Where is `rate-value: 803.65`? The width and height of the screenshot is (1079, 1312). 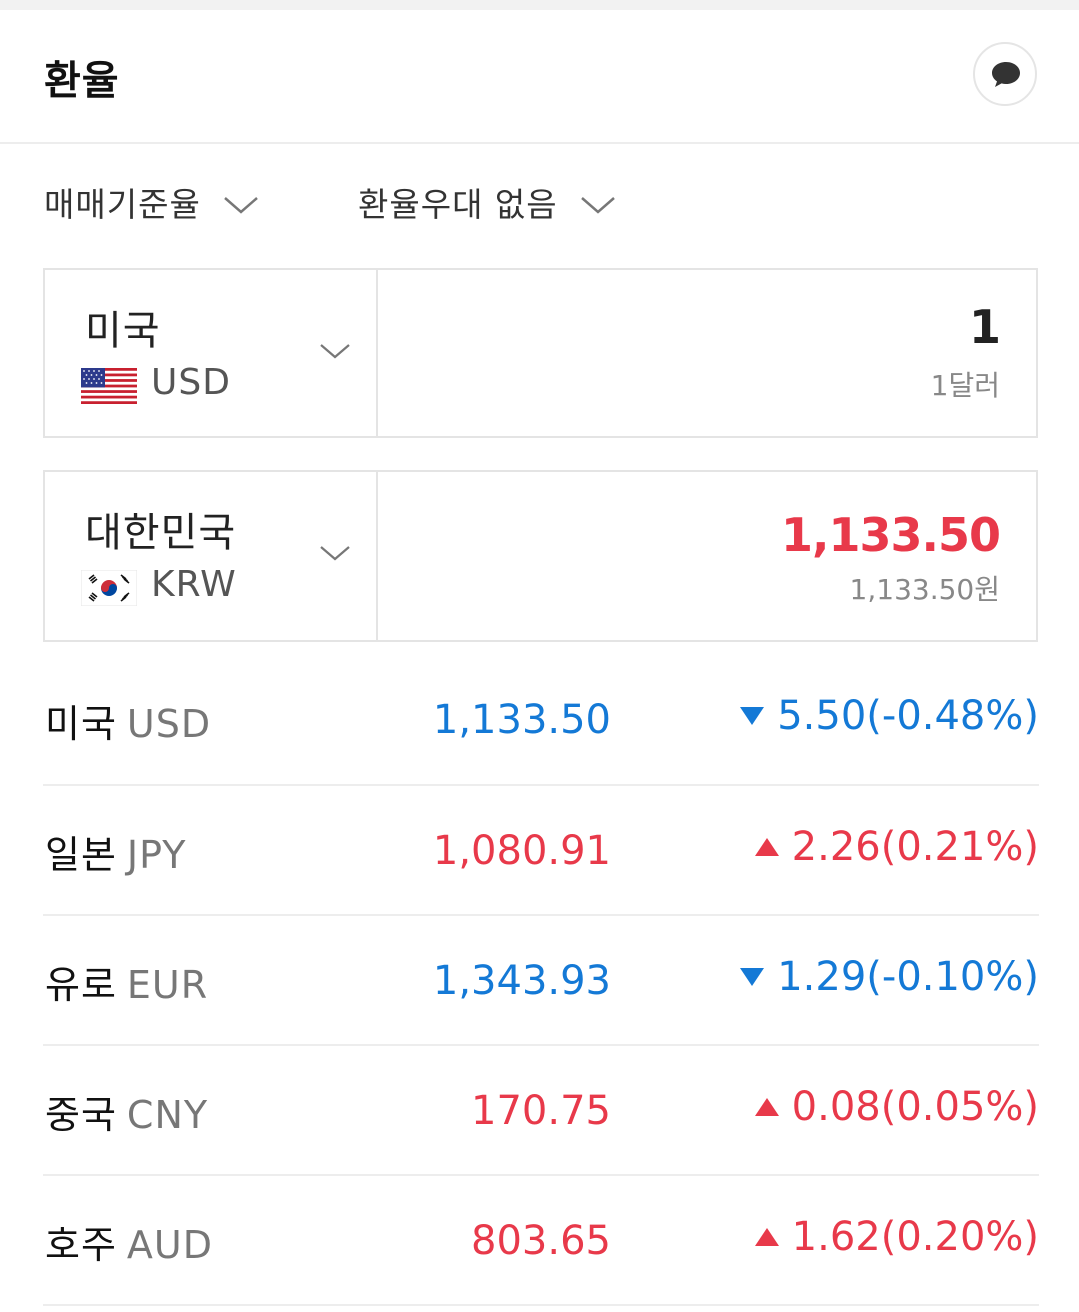 rate-value: 803.65 is located at coordinates (541, 1241).